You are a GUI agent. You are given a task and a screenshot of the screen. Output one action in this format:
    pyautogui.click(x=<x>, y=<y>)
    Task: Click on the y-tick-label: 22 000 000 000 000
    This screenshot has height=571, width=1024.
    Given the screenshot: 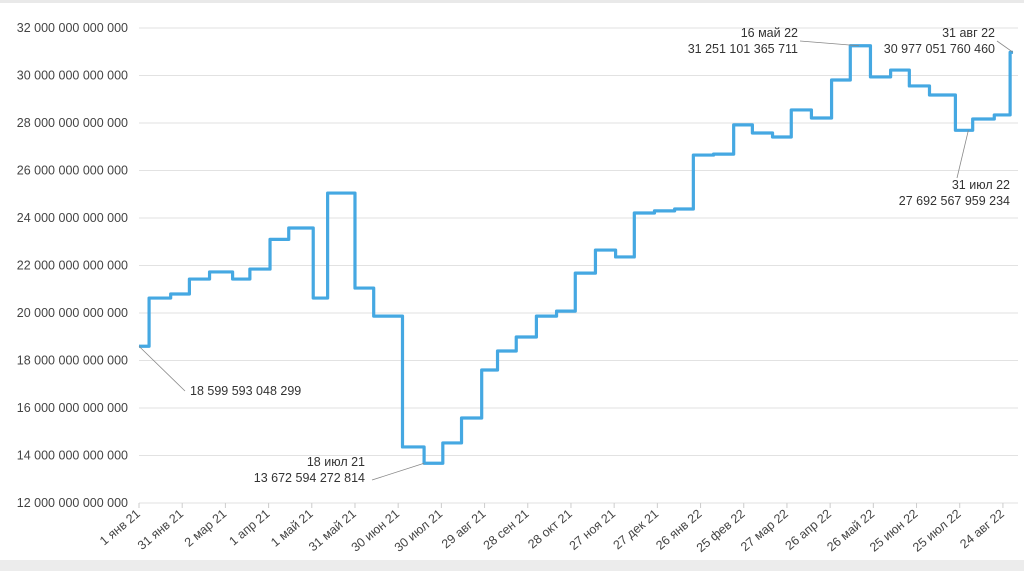 What is the action you would take?
    pyautogui.click(x=72, y=266)
    